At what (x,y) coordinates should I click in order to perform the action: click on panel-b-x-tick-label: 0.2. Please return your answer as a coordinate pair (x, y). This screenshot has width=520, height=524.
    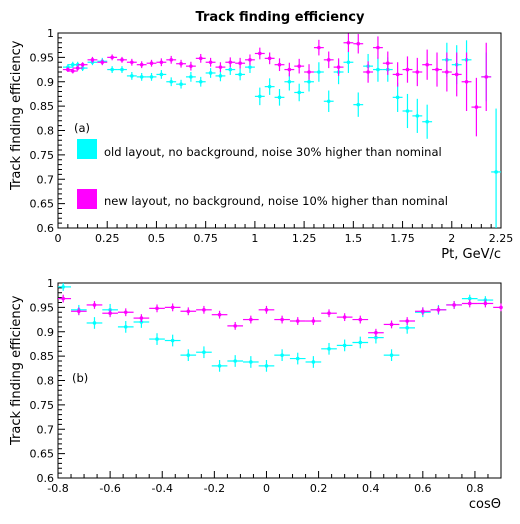
    Looking at the image, I should click on (319, 488).